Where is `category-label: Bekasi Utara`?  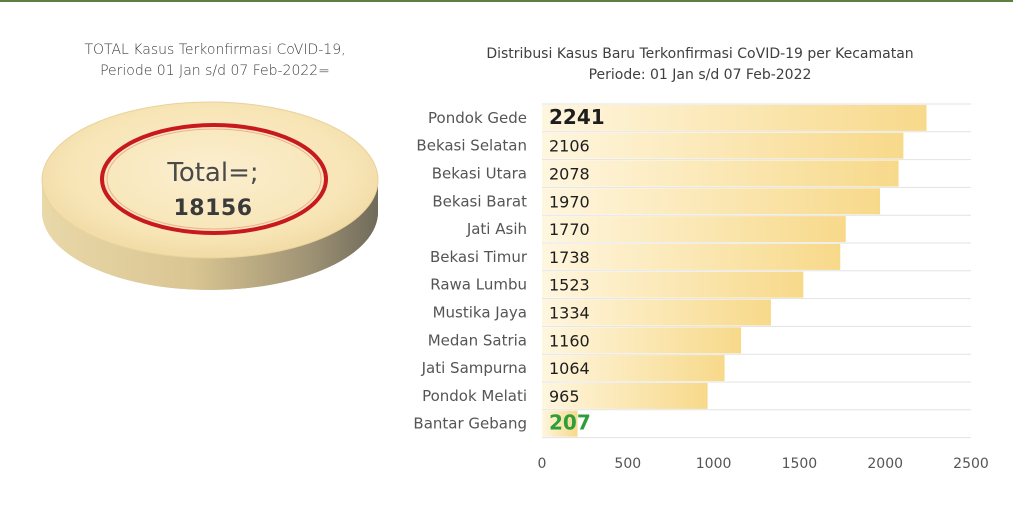 category-label: Bekasi Utara is located at coordinates (479, 174).